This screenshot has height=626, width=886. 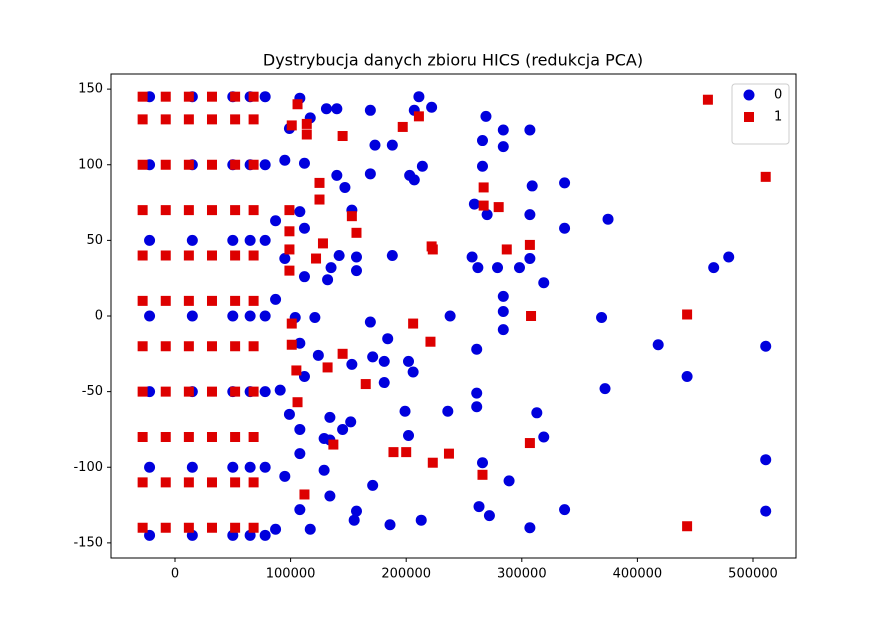 I want to click on x-tick-label: 400000, so click(x=638, y=574).